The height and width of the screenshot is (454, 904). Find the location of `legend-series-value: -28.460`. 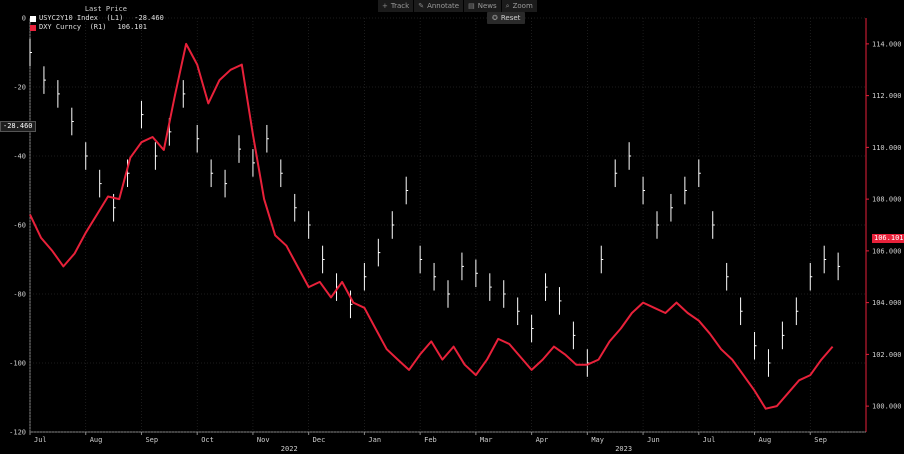

legend-series-value: -28.460 is located at coordinates (149, 18).